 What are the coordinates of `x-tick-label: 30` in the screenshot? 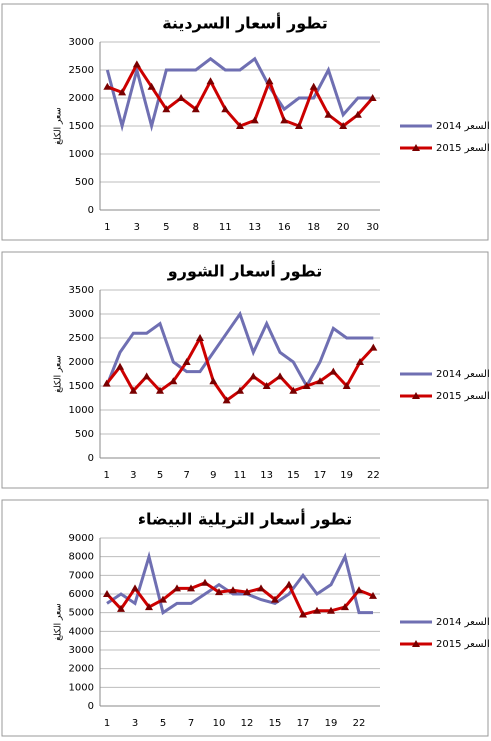 It's located at (372, 227).